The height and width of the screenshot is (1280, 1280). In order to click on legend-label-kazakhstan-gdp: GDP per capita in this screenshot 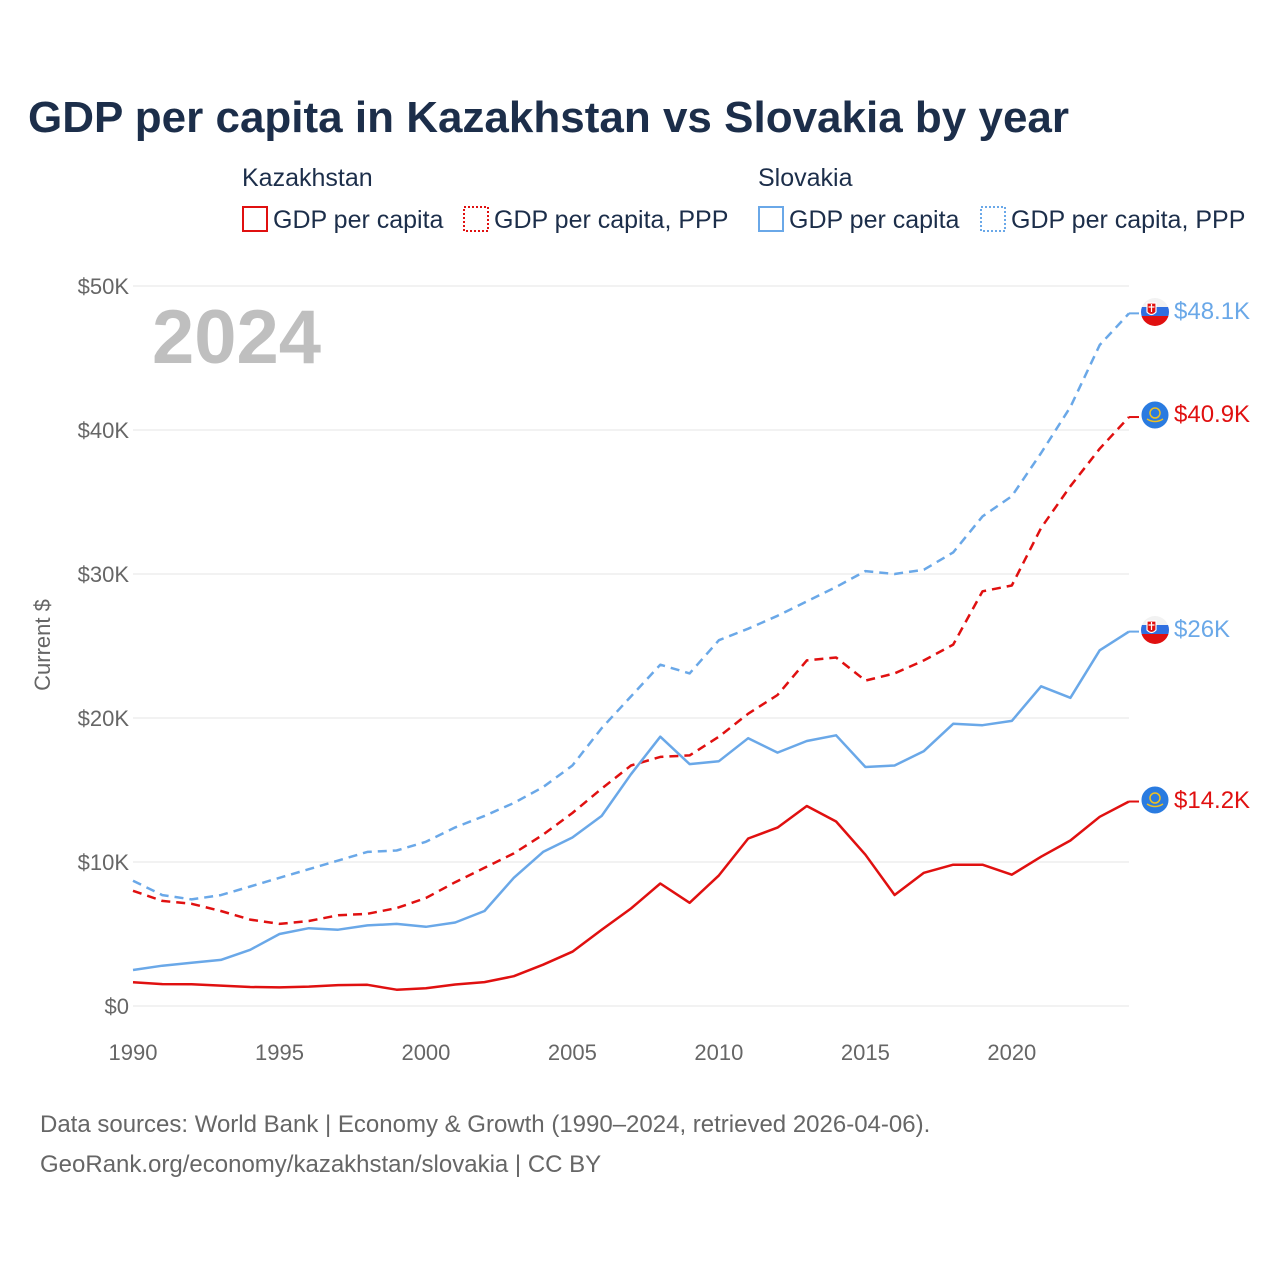, I will do `click(358, 220)`.